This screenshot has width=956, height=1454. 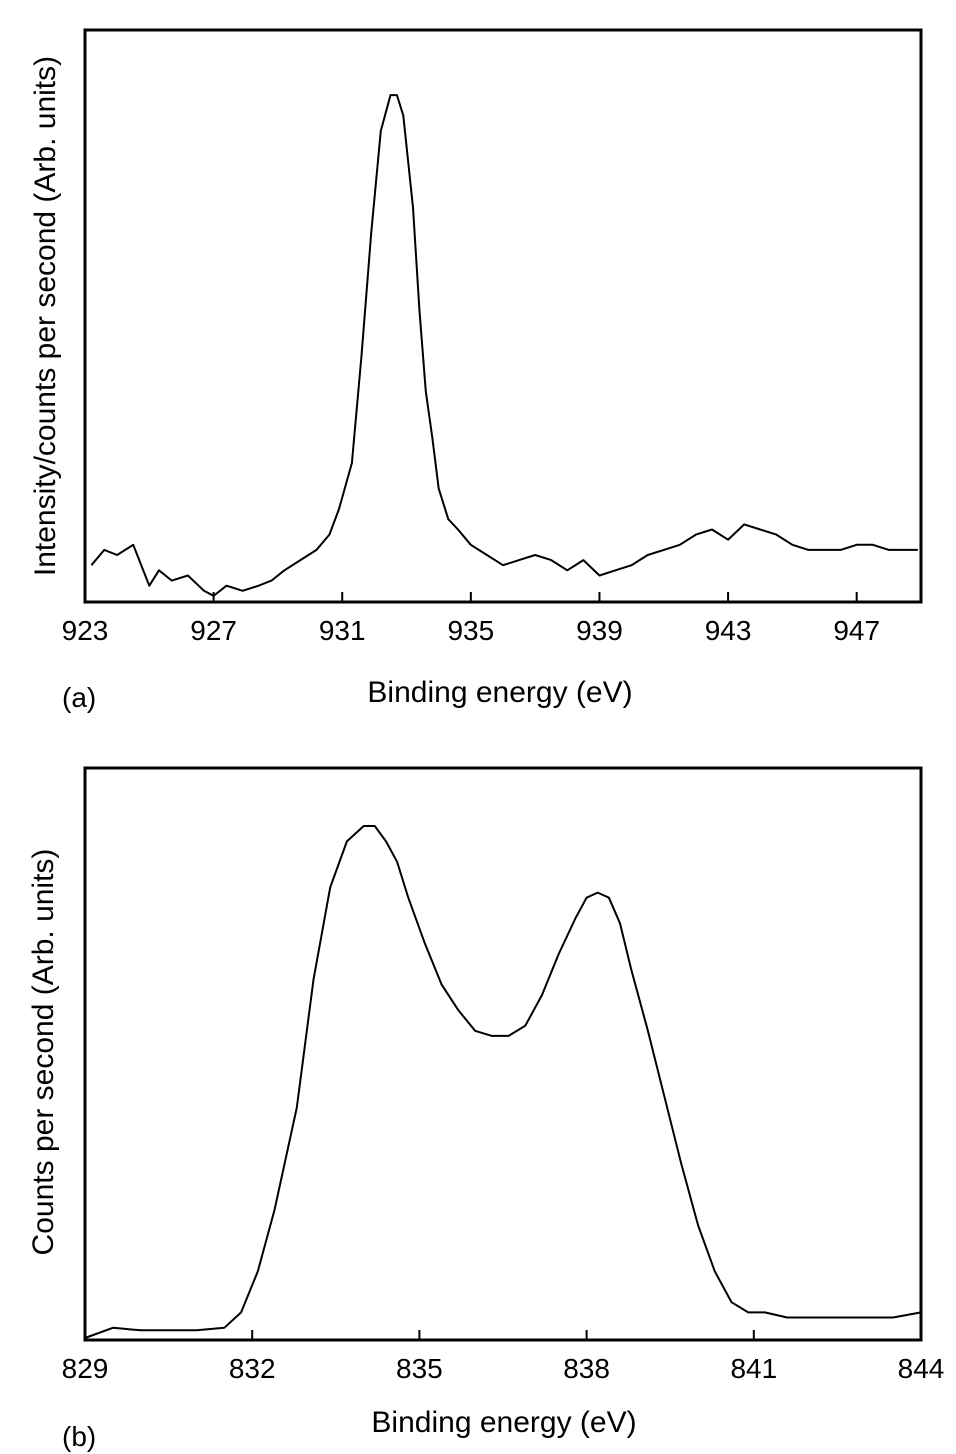 What do you see at coordinates (856, 630) in the screenshot?
I see `panel-a-x-tick-label-947: 947` at bounding box center [856, 630].